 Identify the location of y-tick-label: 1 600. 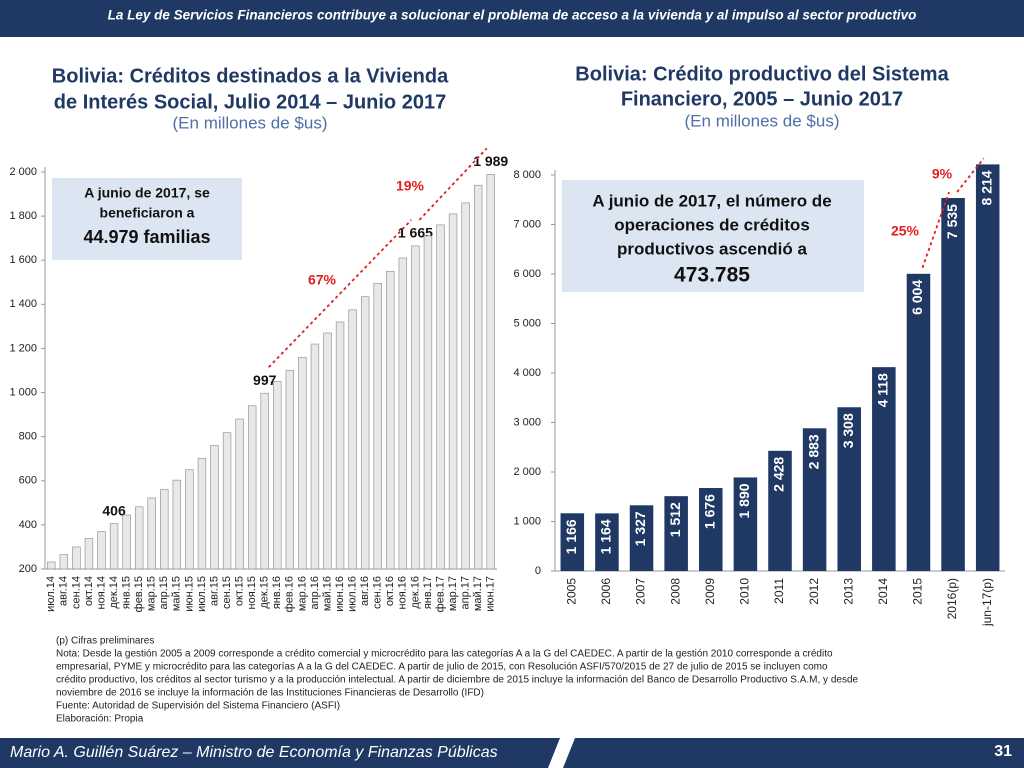
(23, 260).